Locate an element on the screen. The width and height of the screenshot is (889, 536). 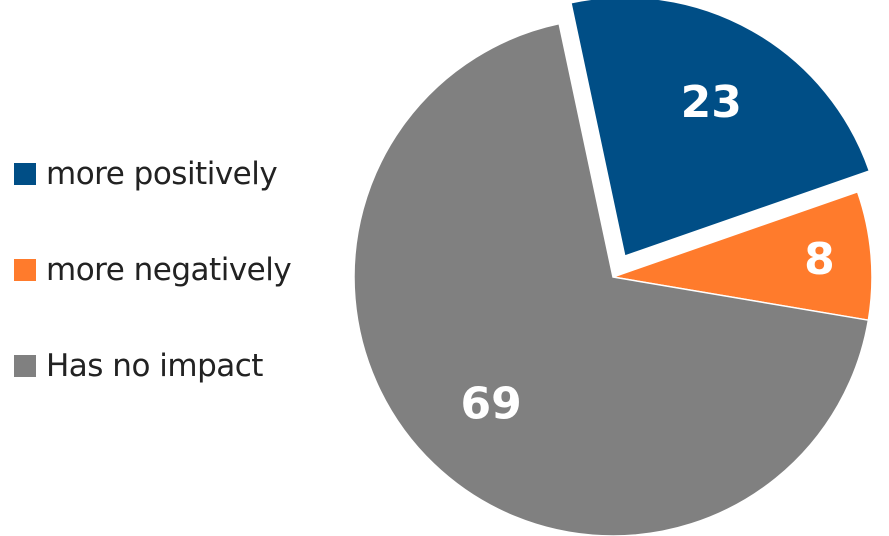
legend-item-more-positively: more positively is located at coordinates (152, 174).